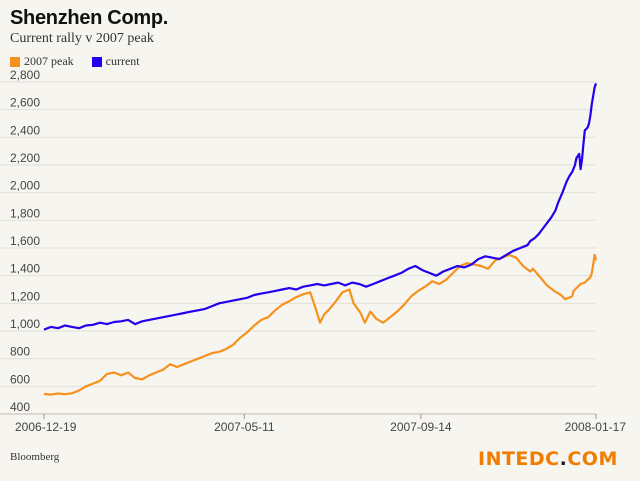 Image resolution: width=640 pixels, height=481 pixels. What do you see at coordinates (244, 427) in the screenshot?
I see `x-tick-label: 2007-05-11` at bounding box center [244, 427].